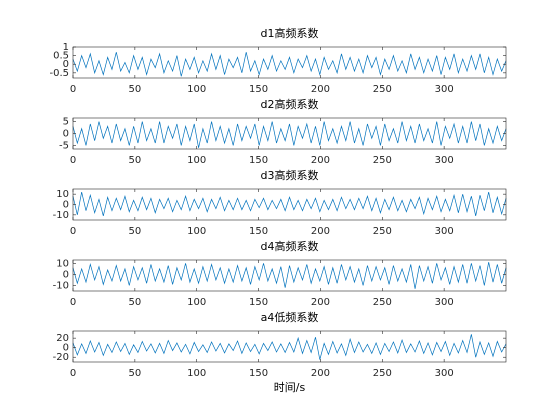 The width and height of the screenshot is (560, 420). What do you see at coordinates (62, 338) in the screenshot?
I see `y-tick-label: 20` at bounding box center [62, 338].